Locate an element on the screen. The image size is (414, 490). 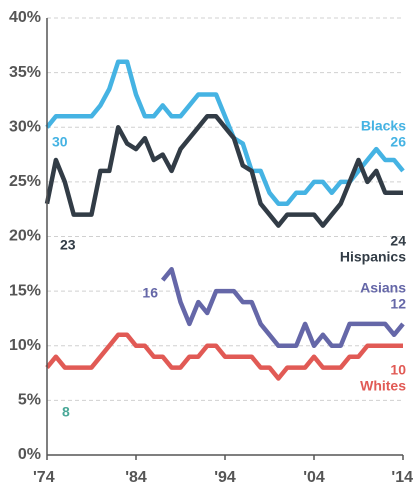
start-label: 8 is located at coordinates (66, 412).